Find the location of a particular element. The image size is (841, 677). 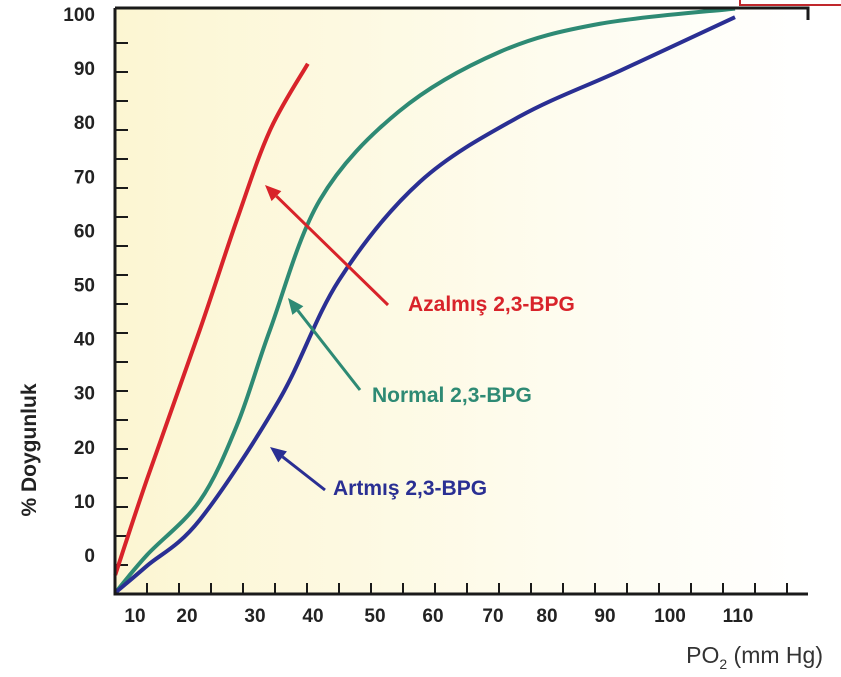

x-tick-label: 50 is located at coordinates (374, 616).